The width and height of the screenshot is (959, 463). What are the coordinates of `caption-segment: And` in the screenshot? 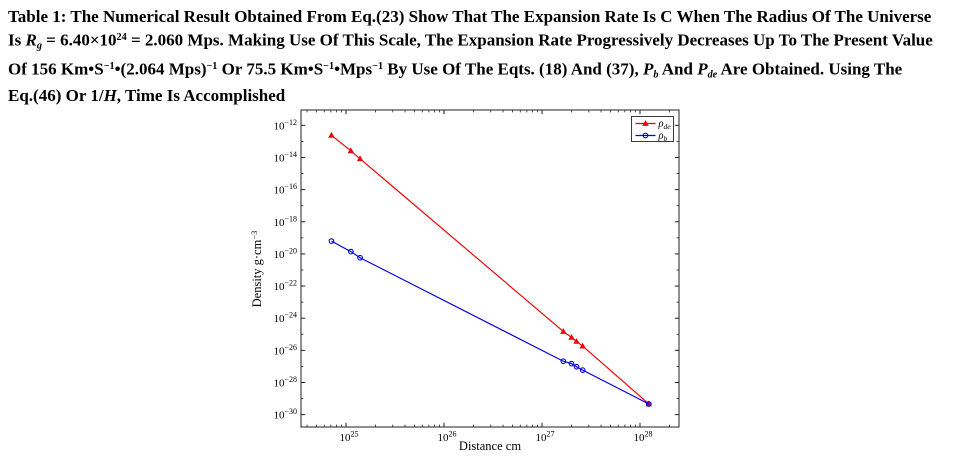 It's located at (678, 69).